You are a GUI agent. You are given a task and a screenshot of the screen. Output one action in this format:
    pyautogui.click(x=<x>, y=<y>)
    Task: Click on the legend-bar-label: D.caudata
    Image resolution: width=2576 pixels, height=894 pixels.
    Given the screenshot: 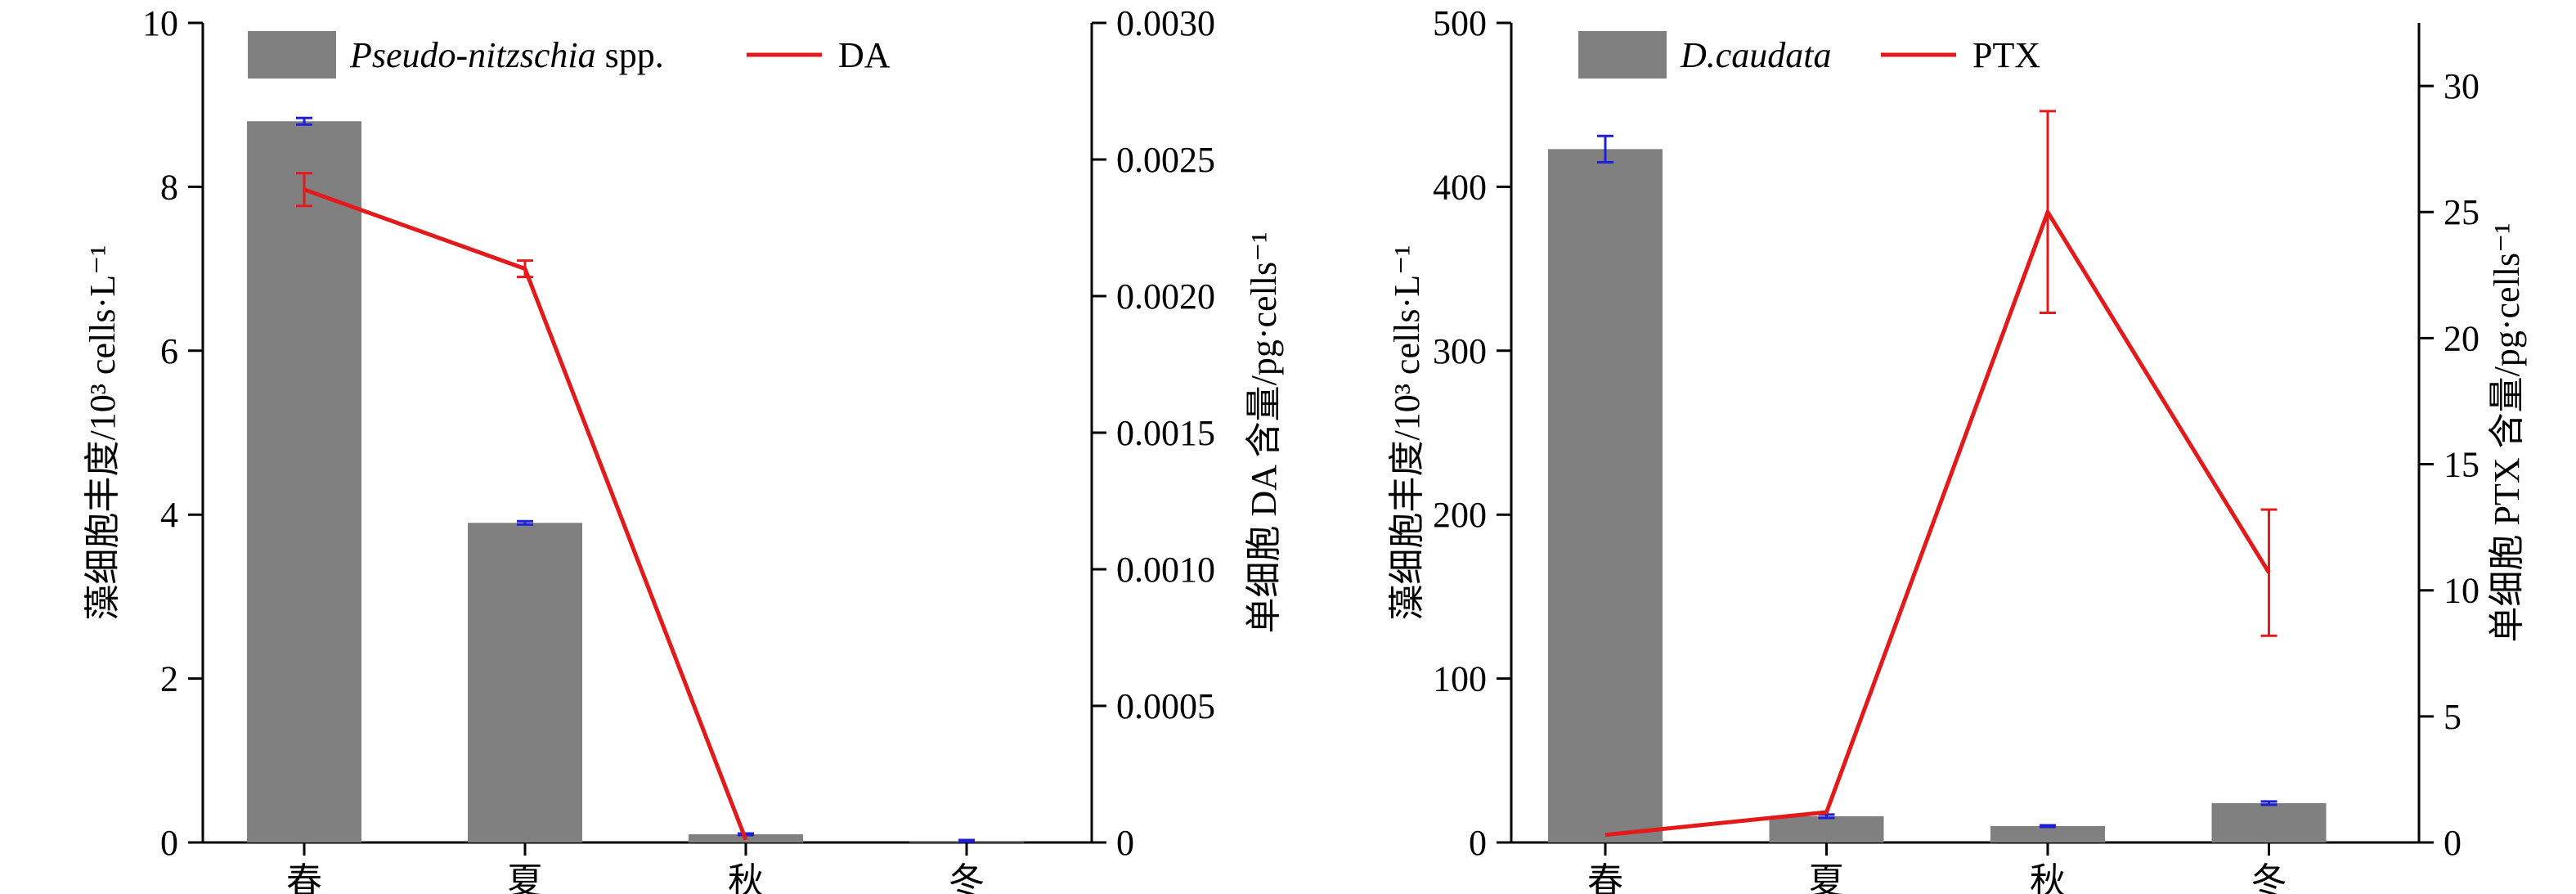 What is the action you would take?
    pyautogui.click(x=1756, y=55)
    